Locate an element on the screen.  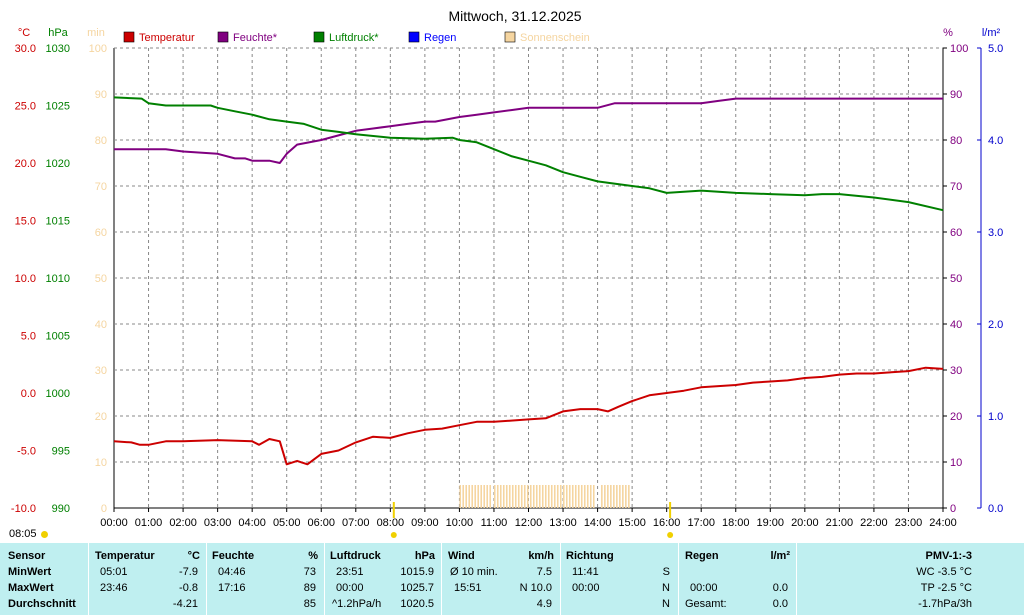
header-pmv: PMV-1:-3 is located at coordinates (948, 556).